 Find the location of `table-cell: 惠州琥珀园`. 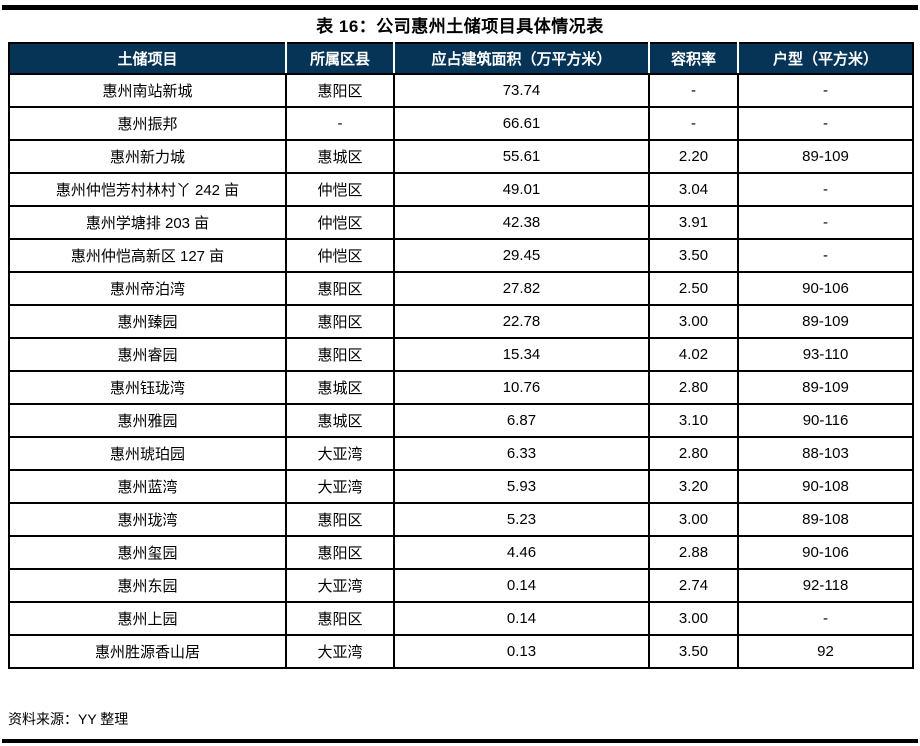

table-cell: 惠州琥珀园 is located at coordinates (147, 453).